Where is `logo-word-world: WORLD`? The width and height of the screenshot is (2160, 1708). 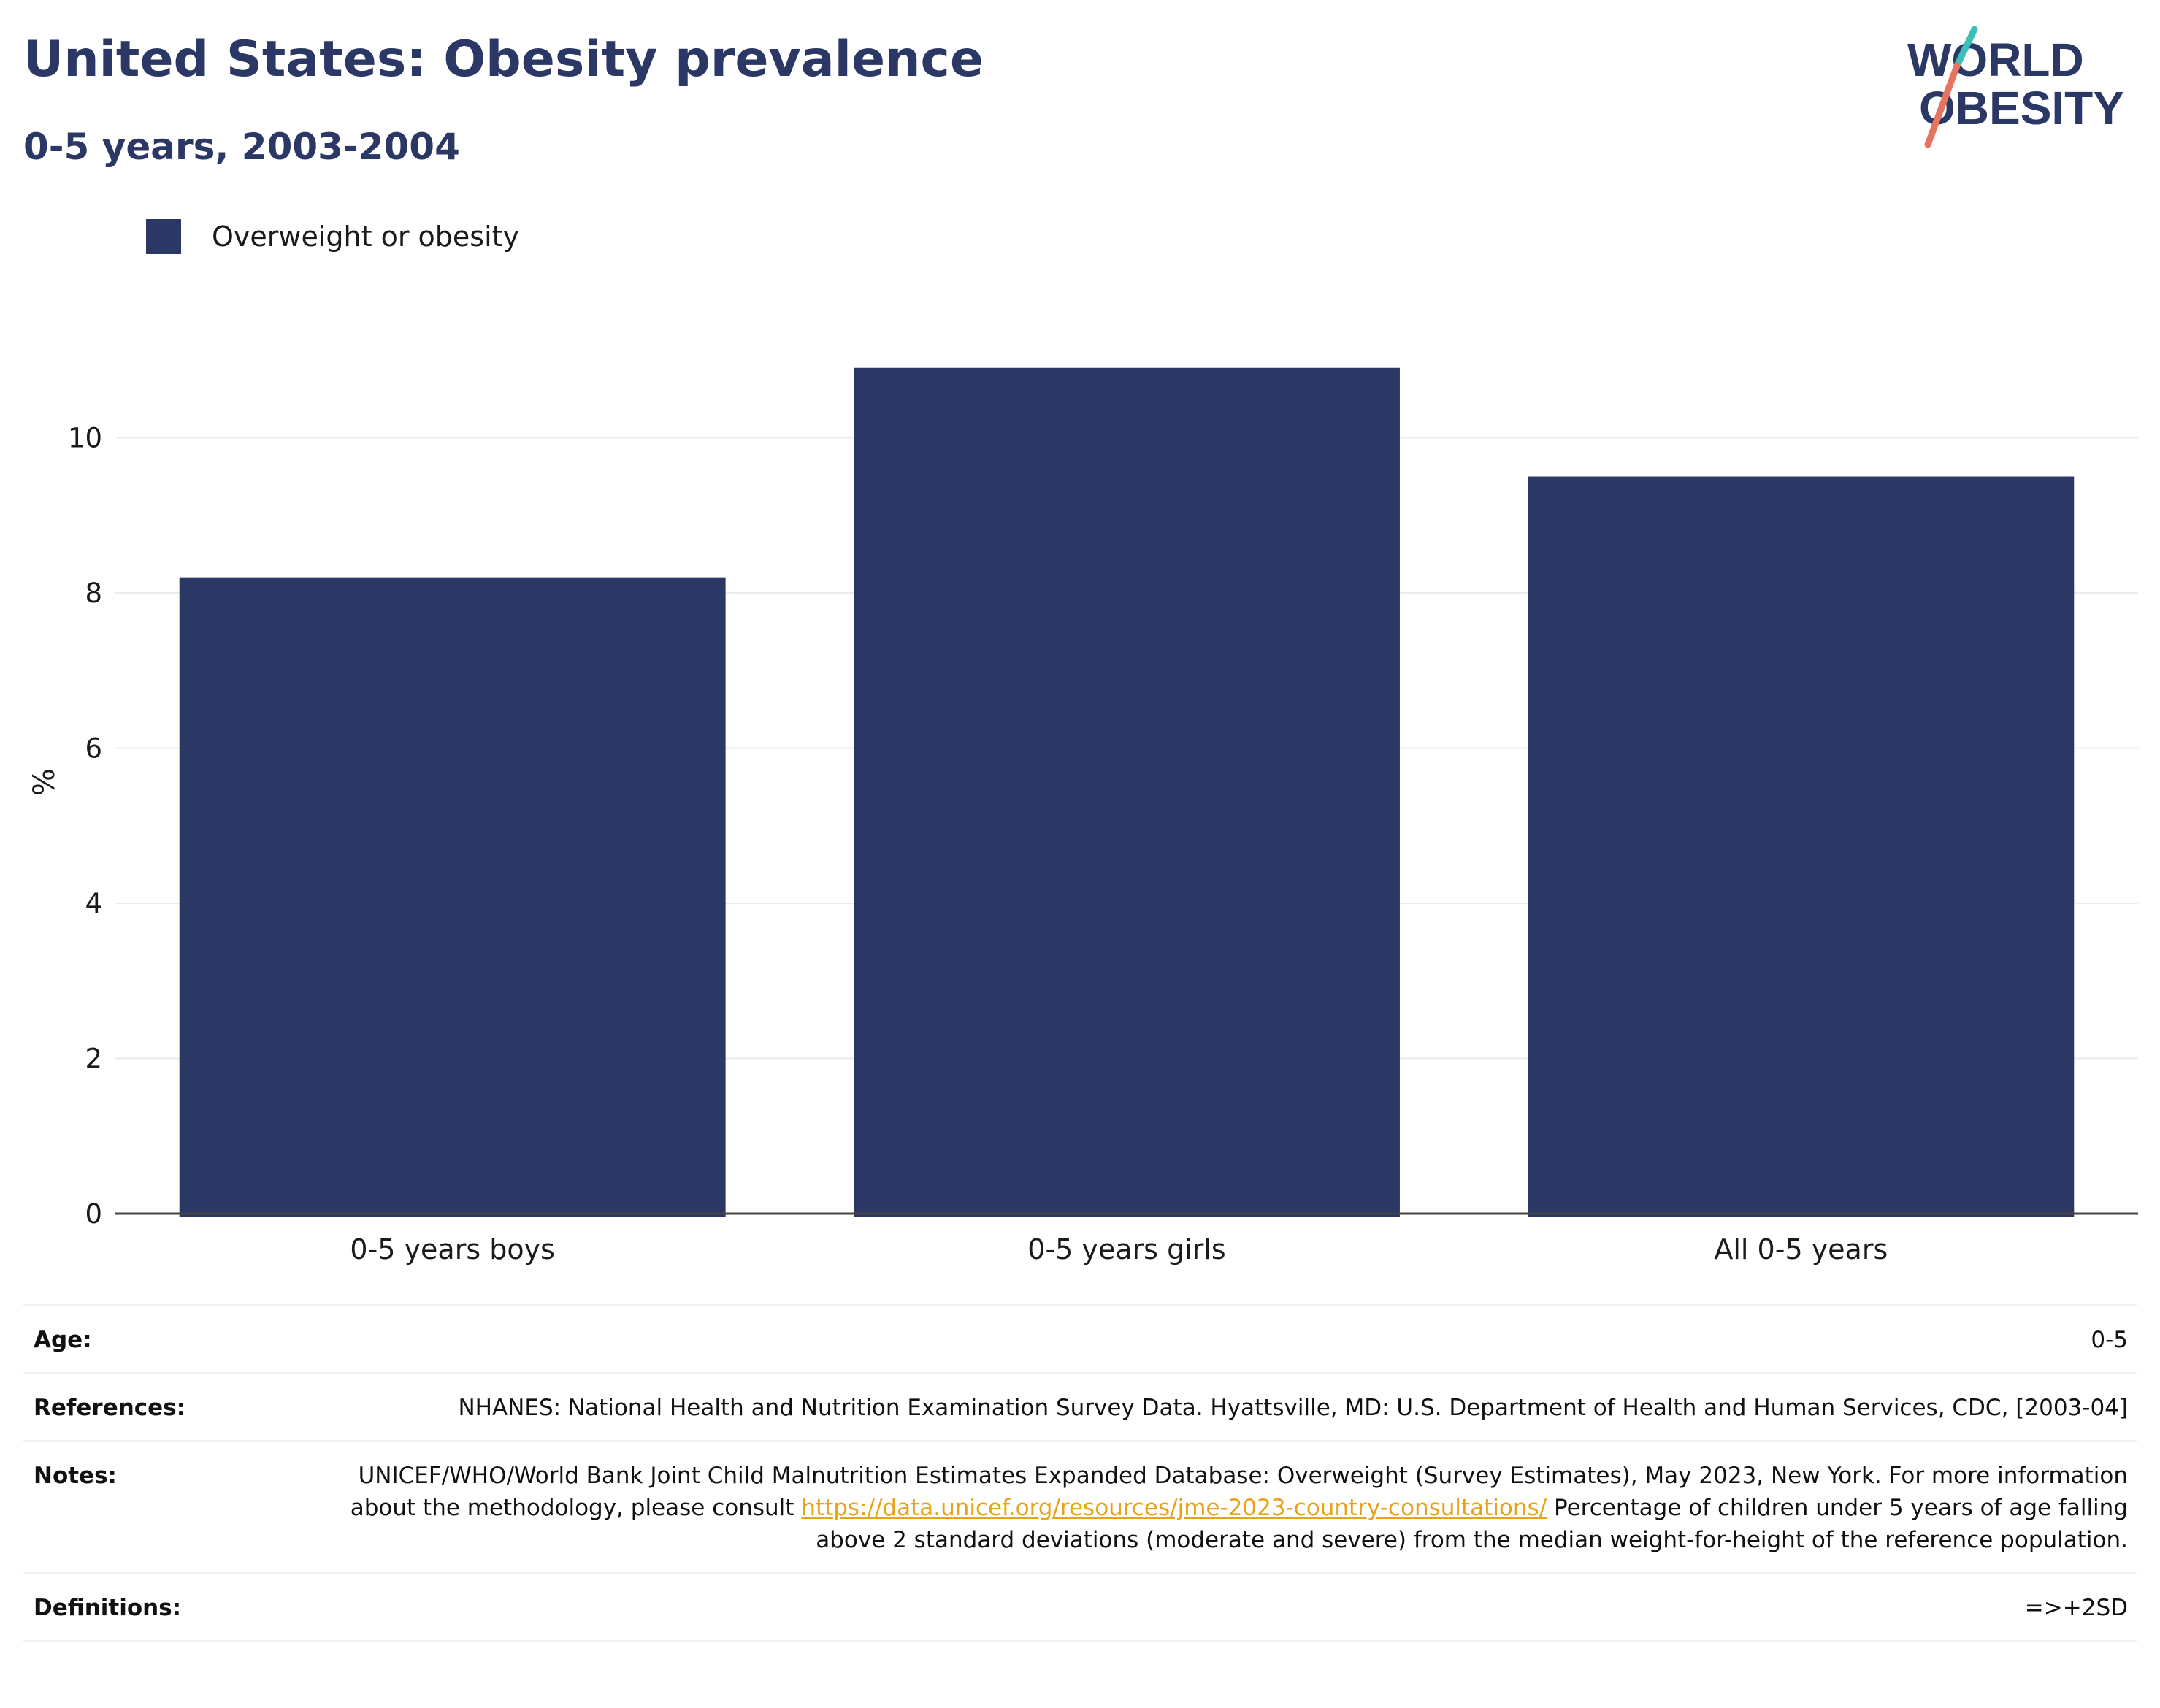 logo-word-world: WORLD is located at coordinates (1995, 60).